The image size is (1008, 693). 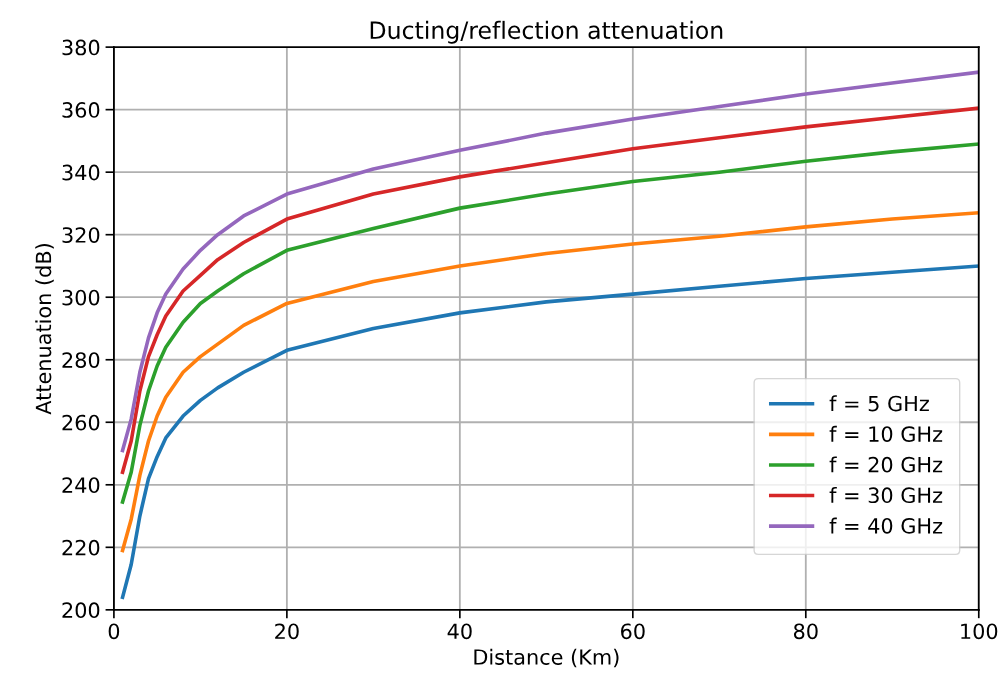 What do you see at coordinates (81, 297) in the screenshot?
I see `y-tick-label: 300` at bounding box center [81, 297].